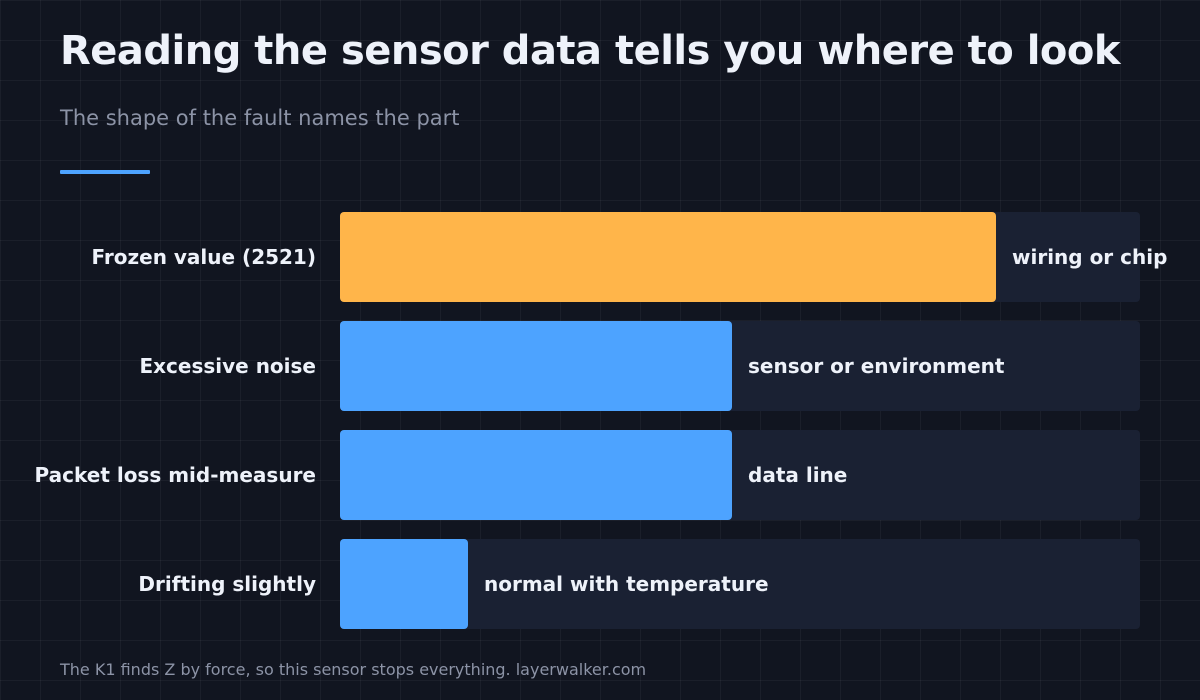 This screenshot has height=700, width=1200. What do you see at coordinates (797, 475) in the screenshot?
I see `bar-annotation: data line` at bounding box center [797, 475].